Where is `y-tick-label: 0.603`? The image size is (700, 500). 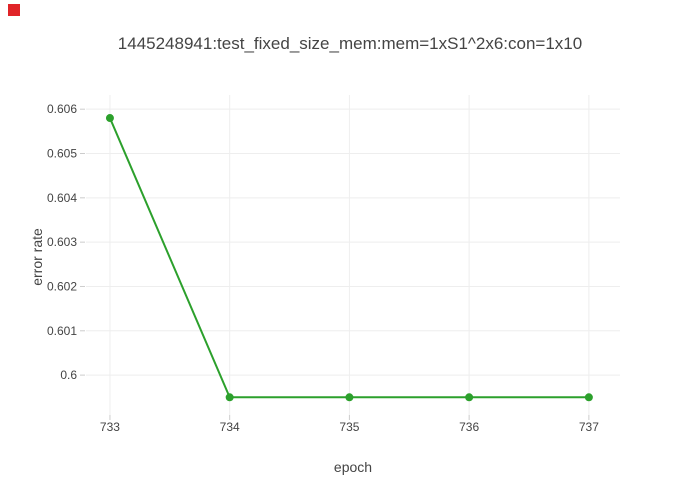
y-tick-label: 0.603 is located at coordinates (62, 242).